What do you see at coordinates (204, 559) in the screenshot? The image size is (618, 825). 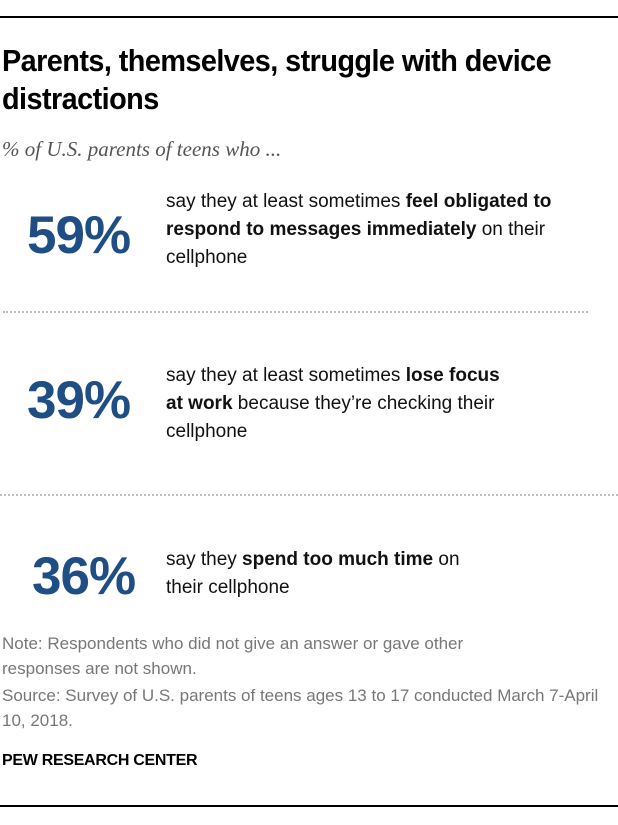 I see `stat-3-text-a: say they` at bounding box center [204, 559].